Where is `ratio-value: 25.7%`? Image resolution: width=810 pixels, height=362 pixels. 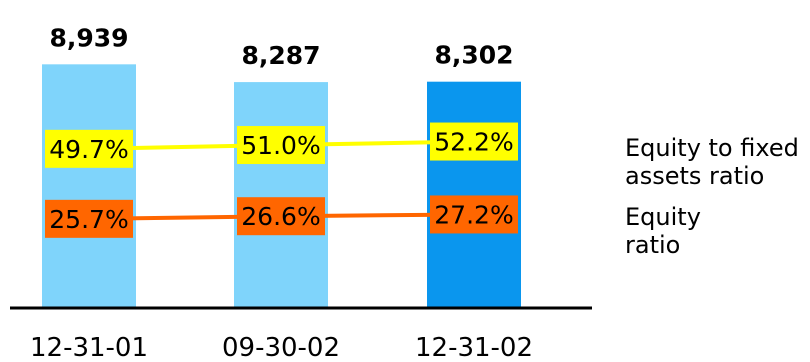 ratio-value: 25.7% is located at coordinates (88, 219).